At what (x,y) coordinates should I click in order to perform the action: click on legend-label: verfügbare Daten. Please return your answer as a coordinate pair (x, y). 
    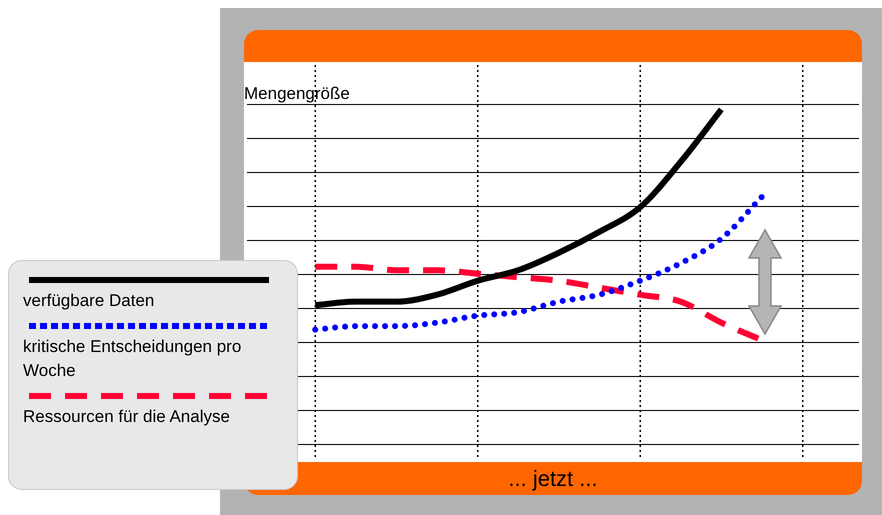
    Looking at the image, I should click on (89, 301).